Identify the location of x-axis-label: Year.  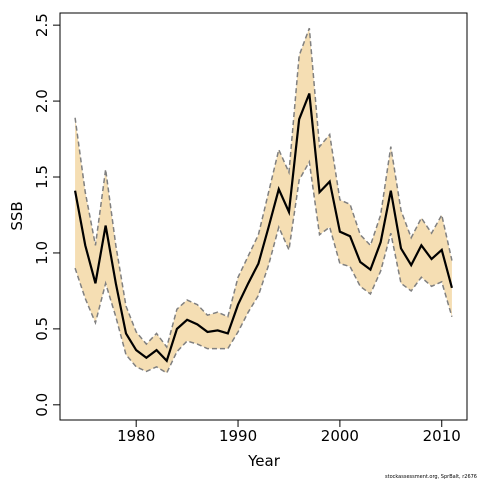
(264, 461).